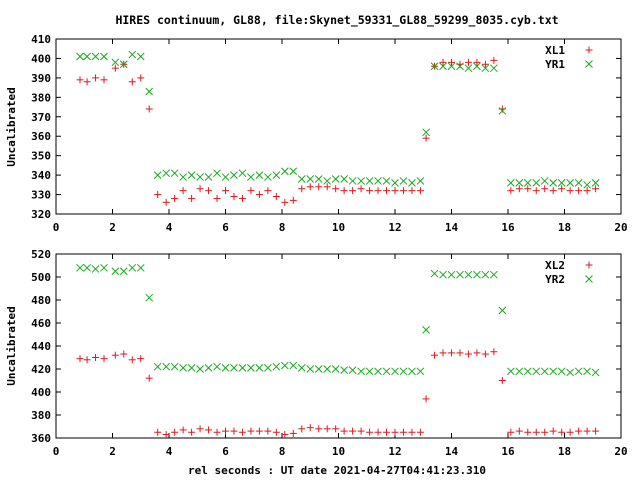 This screenshot has height=480, width=640. Describe the element at coordinates (41, 277) in the screenshot. I see `bottom-y-tick-label: 500` at that location.